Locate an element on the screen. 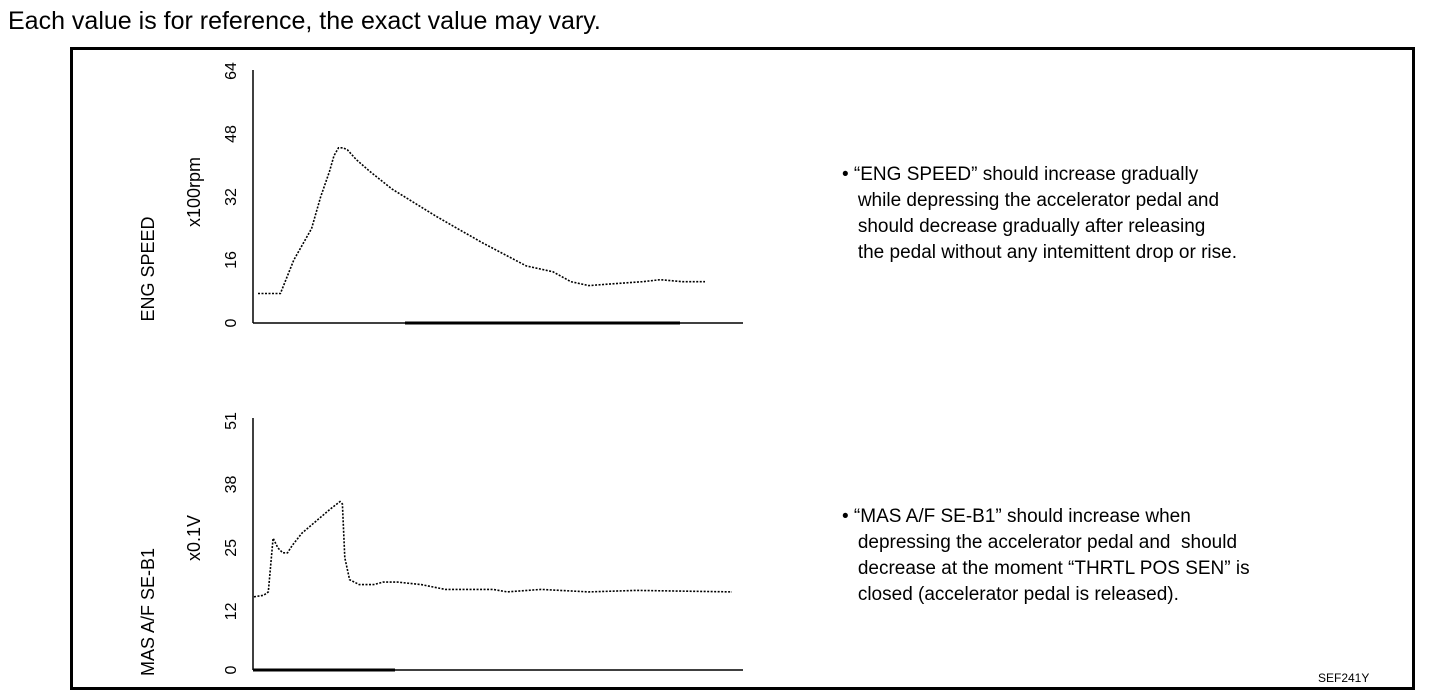 The height and width of the screenshot is (698, 1440). mas-af-tick-label-38: 38 is located at coordinates (231, 485).